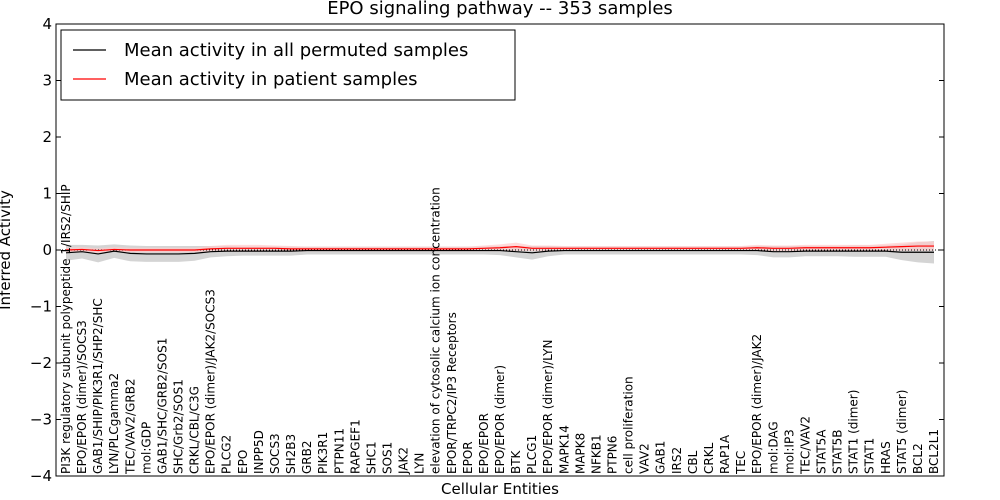 This screenshot has width=1000, height=500. I want to click on y-tick-label: 1, so click(47, 194).